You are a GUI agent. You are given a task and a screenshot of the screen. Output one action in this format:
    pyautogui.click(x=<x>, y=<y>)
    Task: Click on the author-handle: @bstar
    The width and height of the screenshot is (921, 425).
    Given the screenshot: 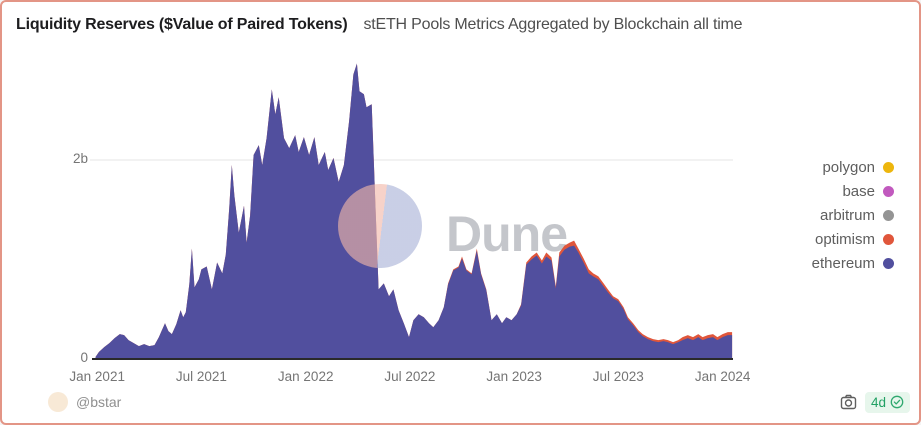 What is the action you would take?
    pyautogui.click(x=99, y=402)
    